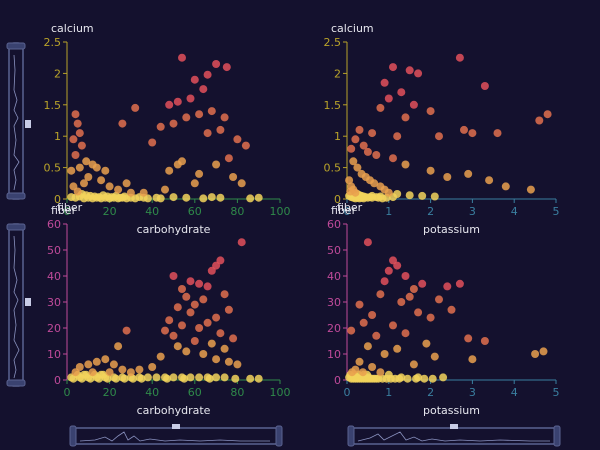 The image size is (600, 450). What do you see at coordinates (16, 46) in the screenshot?
I see `vertical-slider-cap-top` at bounding box center [16, 46].